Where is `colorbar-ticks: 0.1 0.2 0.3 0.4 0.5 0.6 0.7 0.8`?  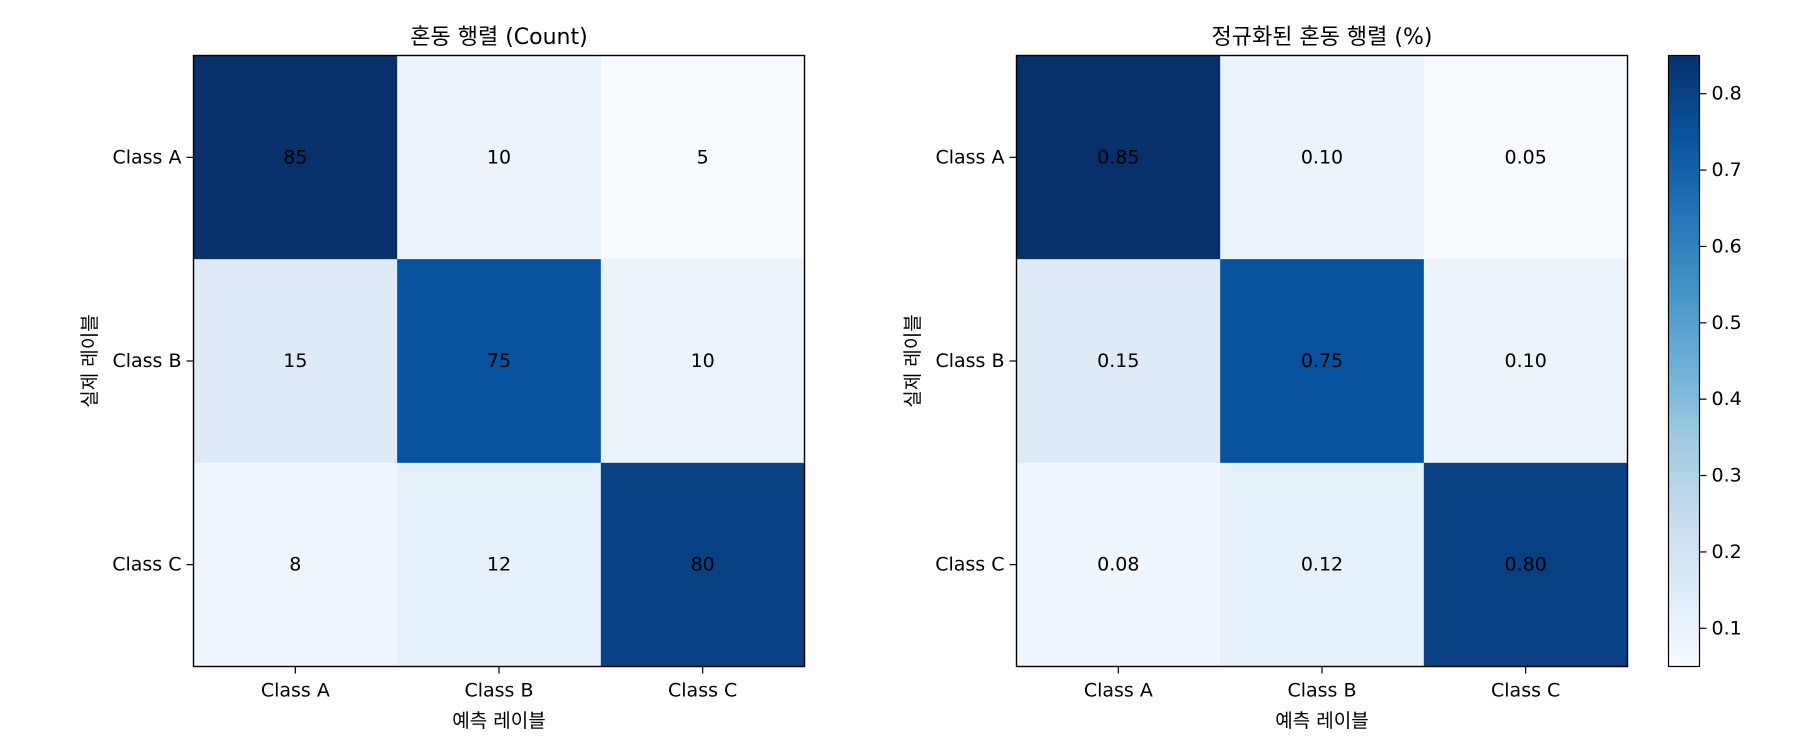
colorbar-ticks: 0.1 0.2 0.3 0.4 0.5 0.6 0.7 0.8 is located at coordinates (1720, 361).